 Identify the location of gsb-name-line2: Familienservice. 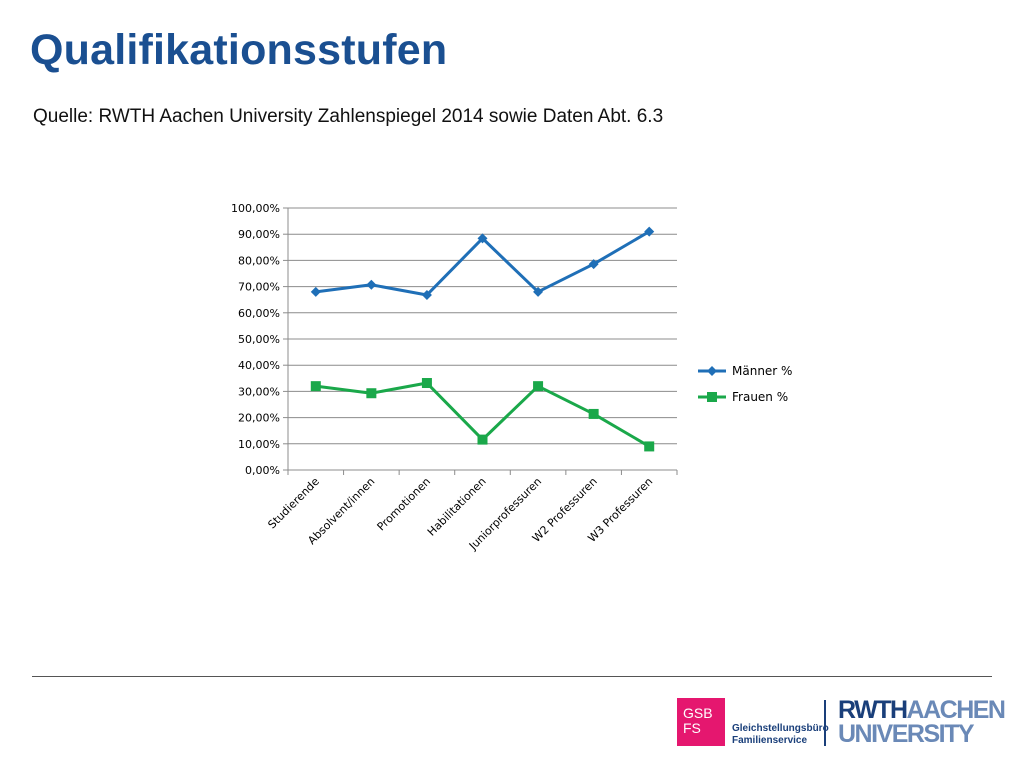
(770, 740).